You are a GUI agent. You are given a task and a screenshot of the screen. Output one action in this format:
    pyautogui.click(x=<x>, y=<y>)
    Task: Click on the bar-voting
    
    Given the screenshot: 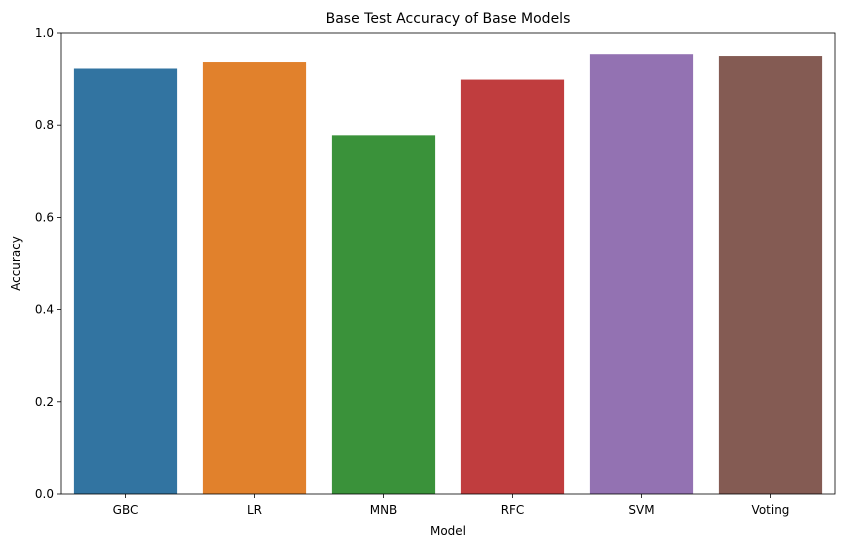 What is the action you would take?
    pyautogui.click(x=770, y=275)
    